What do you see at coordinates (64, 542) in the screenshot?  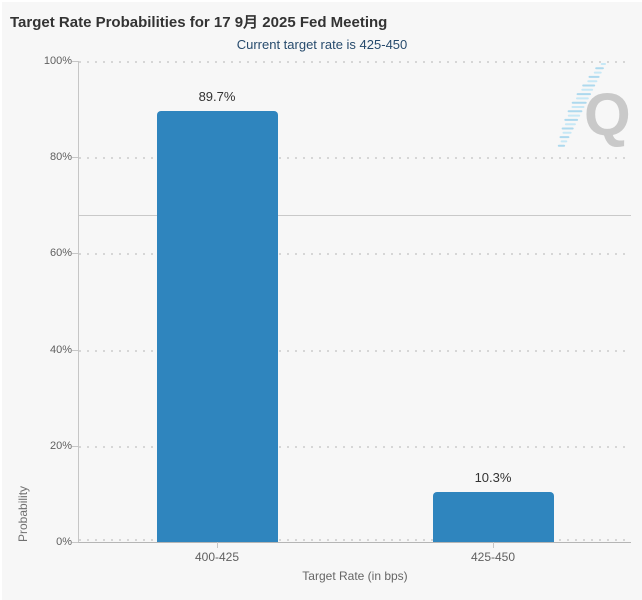 I see `y-tick-label: 0%` at bounding box center [64, 542].